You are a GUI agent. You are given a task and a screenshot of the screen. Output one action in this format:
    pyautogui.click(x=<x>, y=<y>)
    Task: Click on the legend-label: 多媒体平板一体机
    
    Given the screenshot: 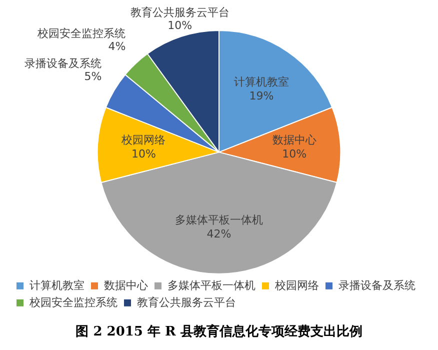 What is the action you would take?
    pyautogui.click(x=212, y=285)
    